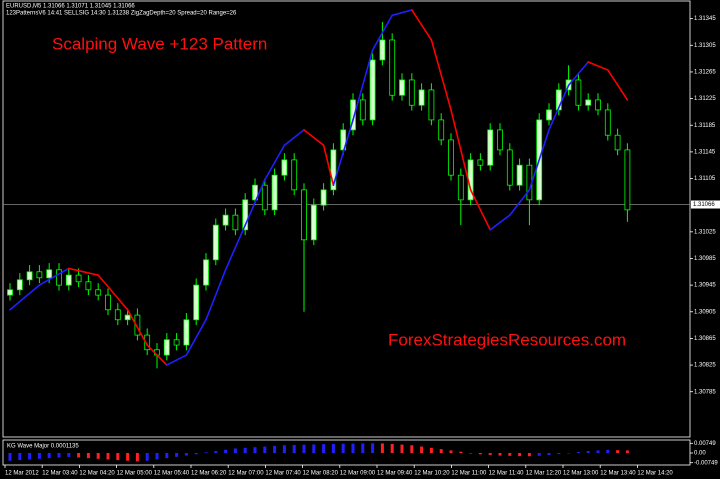 The height and width of the screenshot is (479, 720). I want to click on x-tick-label: 12 Mar 05:00, so click(135, 474).